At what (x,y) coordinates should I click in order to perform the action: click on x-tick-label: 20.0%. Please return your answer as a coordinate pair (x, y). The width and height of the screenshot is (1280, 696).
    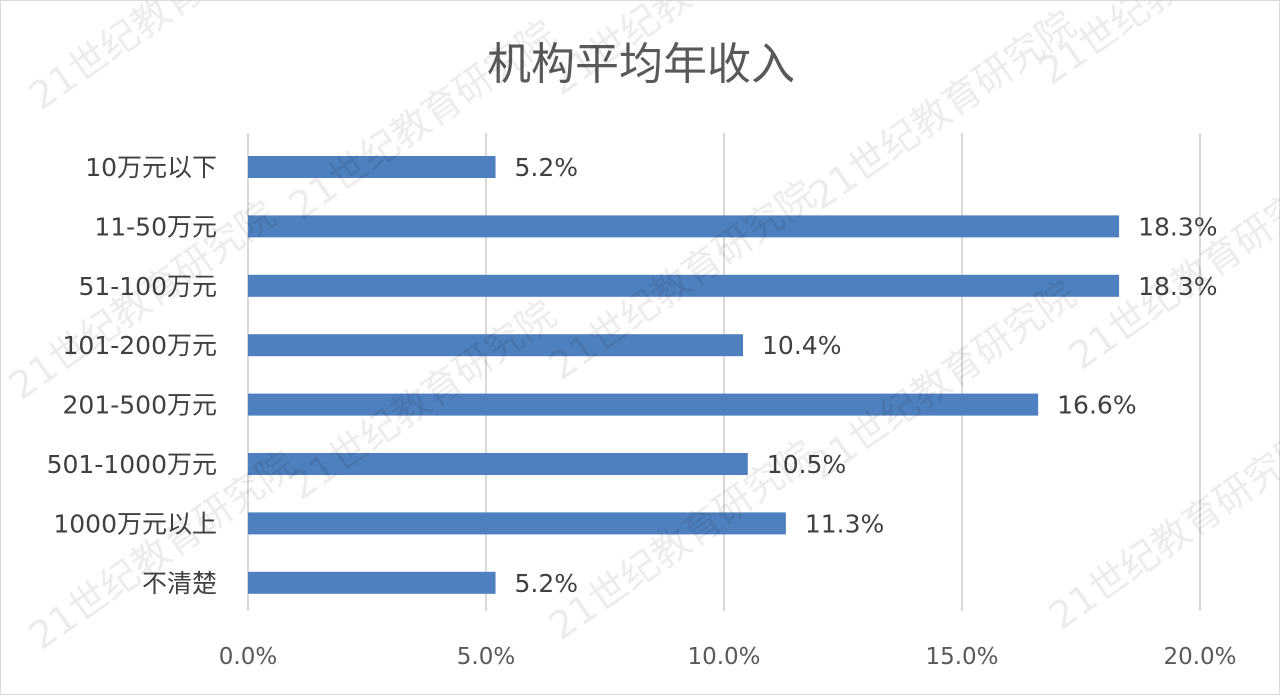
    Looking at the image, I should click on (1199, 657).